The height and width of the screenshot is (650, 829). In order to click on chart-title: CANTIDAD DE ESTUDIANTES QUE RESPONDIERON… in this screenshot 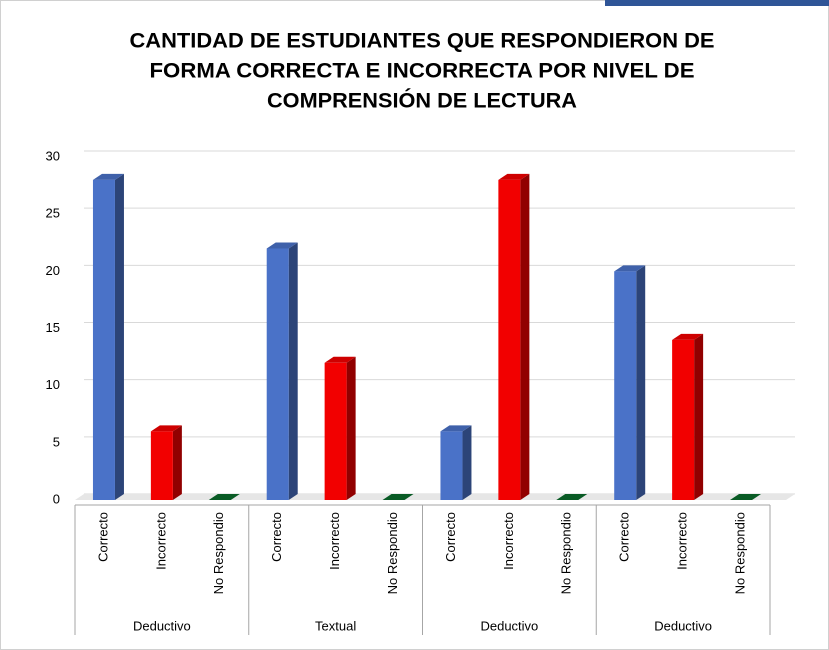, I will do `click(422, 41)`.